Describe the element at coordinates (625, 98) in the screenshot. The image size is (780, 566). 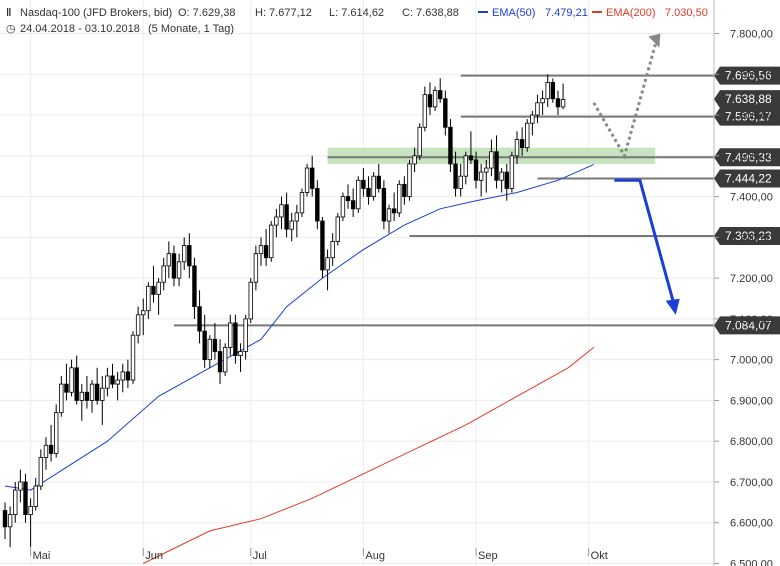
I see `scenario-up-line` at that location.